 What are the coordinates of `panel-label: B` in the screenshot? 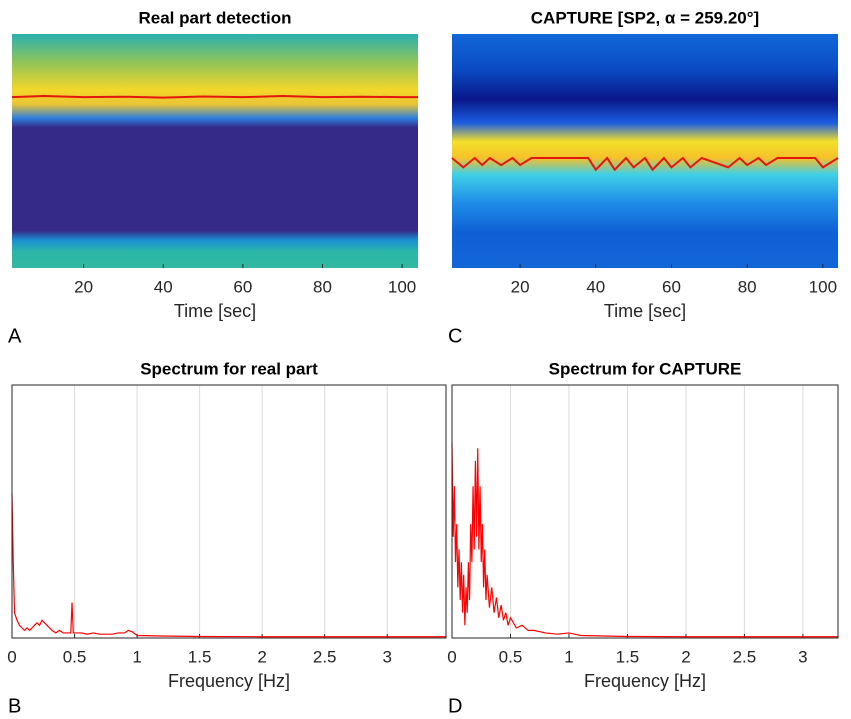 It's located at (14, 706).